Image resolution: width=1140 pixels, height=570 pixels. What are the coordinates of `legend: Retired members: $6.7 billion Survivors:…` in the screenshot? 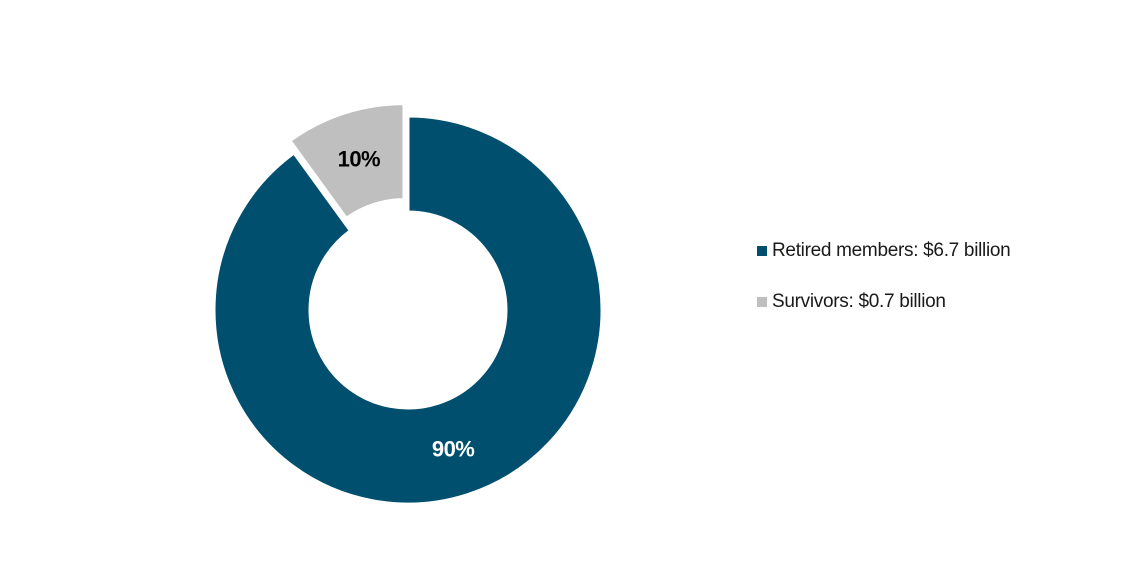 It's located at (884, 289).